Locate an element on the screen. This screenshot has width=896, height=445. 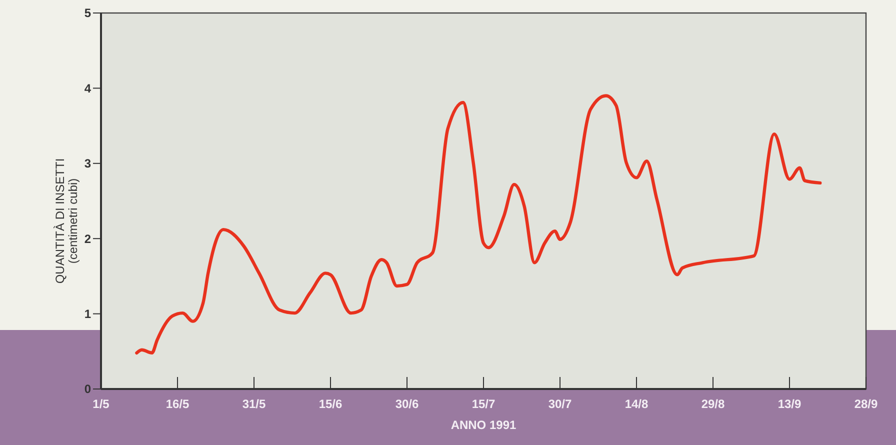
x-tick-label: 31/5 is located at coordinates (254, 404).